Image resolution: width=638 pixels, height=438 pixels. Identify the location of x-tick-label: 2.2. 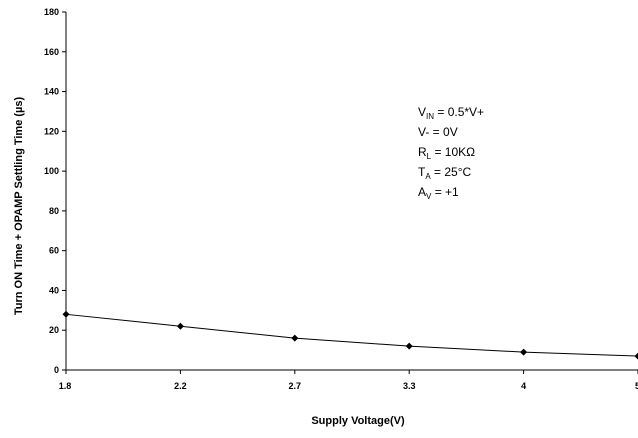
(180, 386).